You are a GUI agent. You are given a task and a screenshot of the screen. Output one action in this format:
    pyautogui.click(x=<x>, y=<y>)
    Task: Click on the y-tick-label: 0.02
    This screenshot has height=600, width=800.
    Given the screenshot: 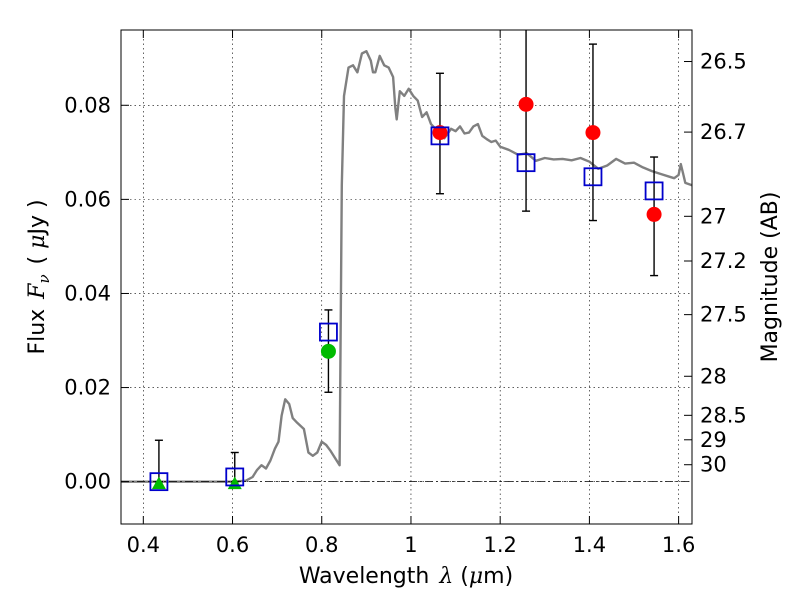 What is the action you would take?
    pyautogui.click(x=87, y=388)
    